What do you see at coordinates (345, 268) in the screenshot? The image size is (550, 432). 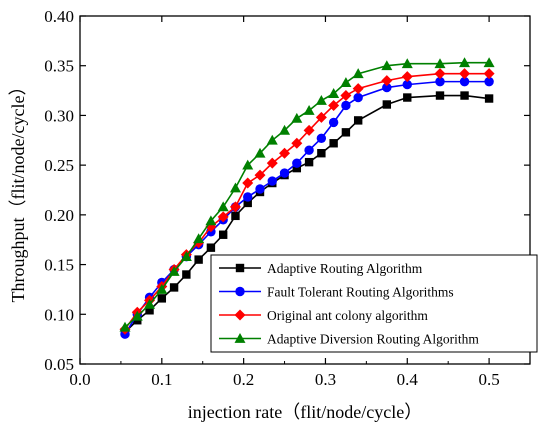 I see `legend-label: Adaptive Routing Algorithm` at bounding box center [345, 268].